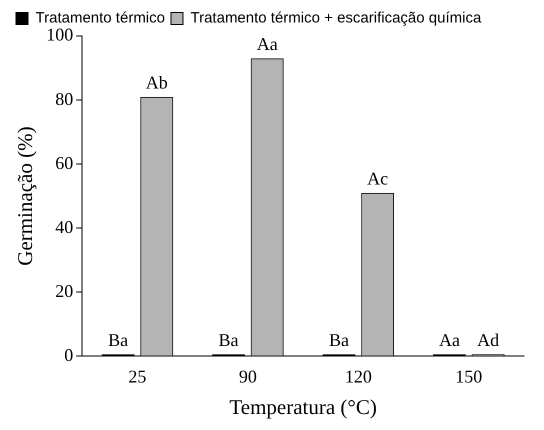 This screenshot has width=544, height=430. I want to click on x-axis-title: Temperatura (°C), so click(303, 406).